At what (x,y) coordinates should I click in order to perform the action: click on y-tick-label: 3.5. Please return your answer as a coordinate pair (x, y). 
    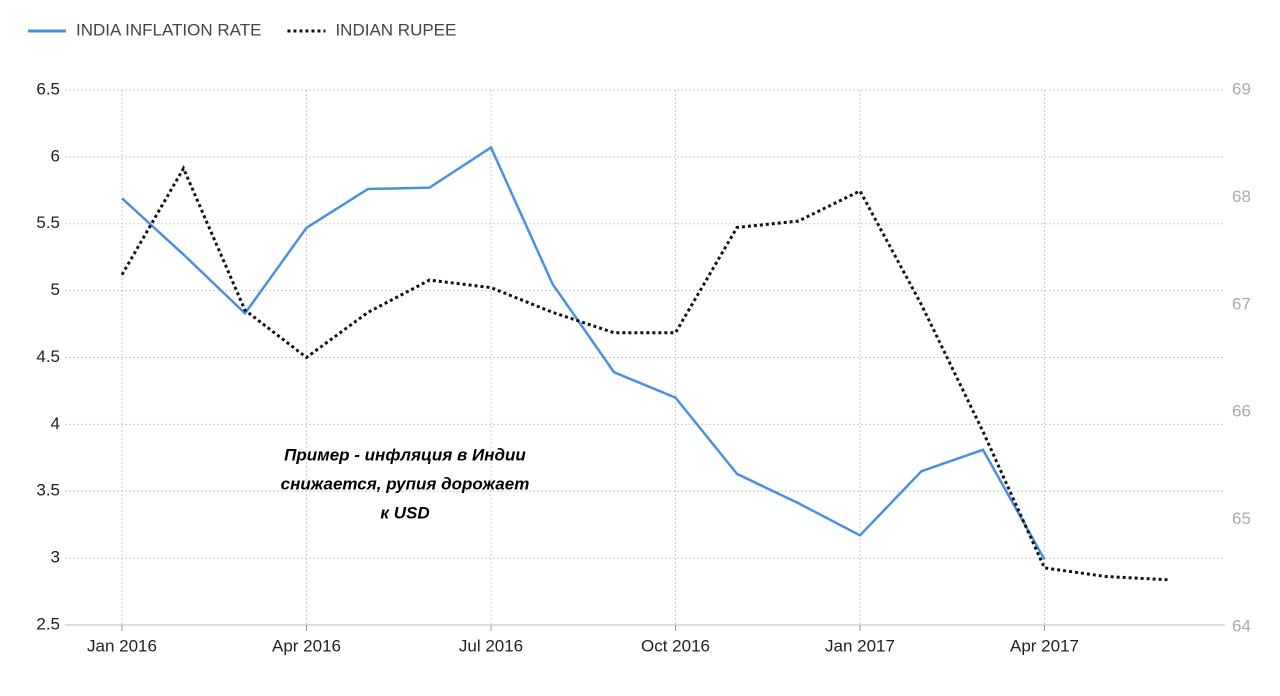
    Looking at the image, I should click on (48, 490).